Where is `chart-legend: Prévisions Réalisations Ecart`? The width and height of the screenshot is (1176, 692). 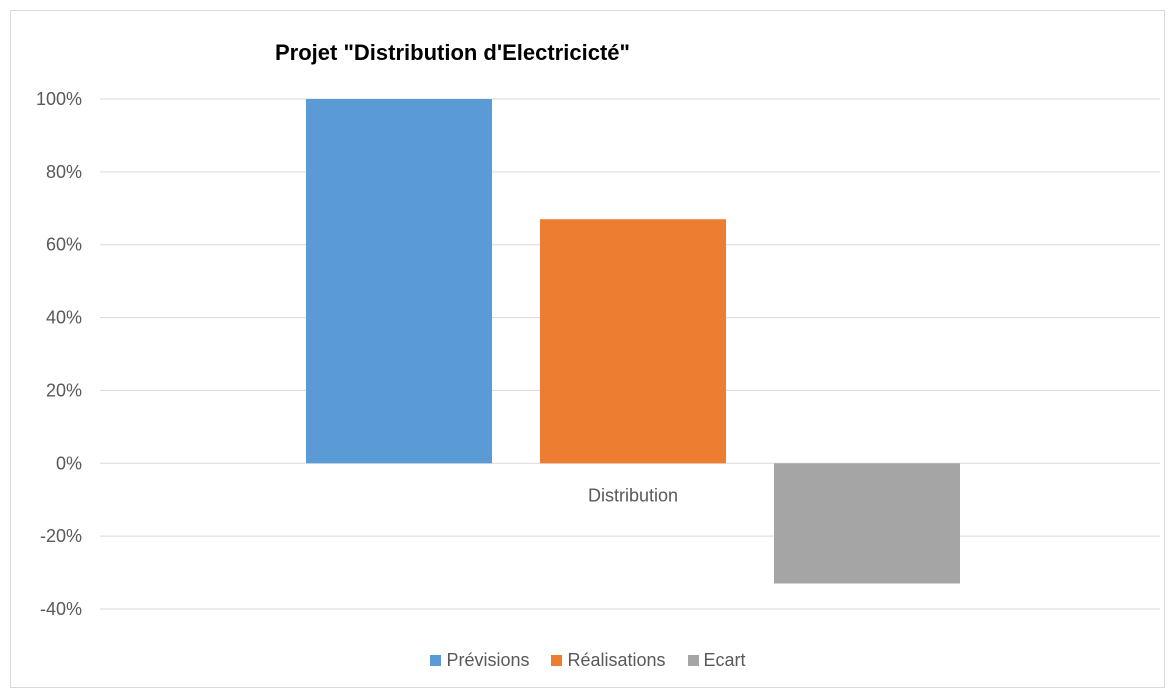
chart-legend: Prévisions Réalisations Ecart is located at coordinates (588, 660).